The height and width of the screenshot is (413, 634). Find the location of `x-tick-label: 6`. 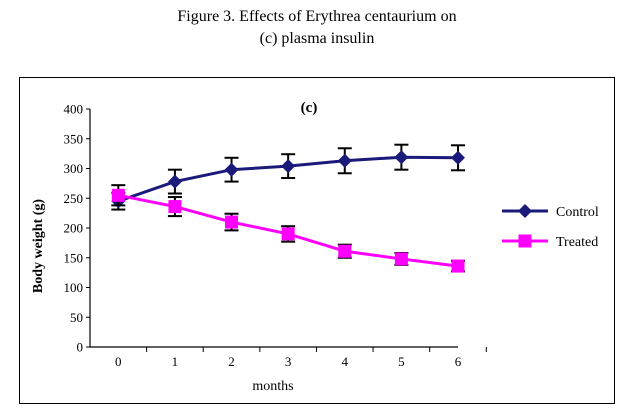

x-tick-label: 6 is located at coordinates (458, 361).